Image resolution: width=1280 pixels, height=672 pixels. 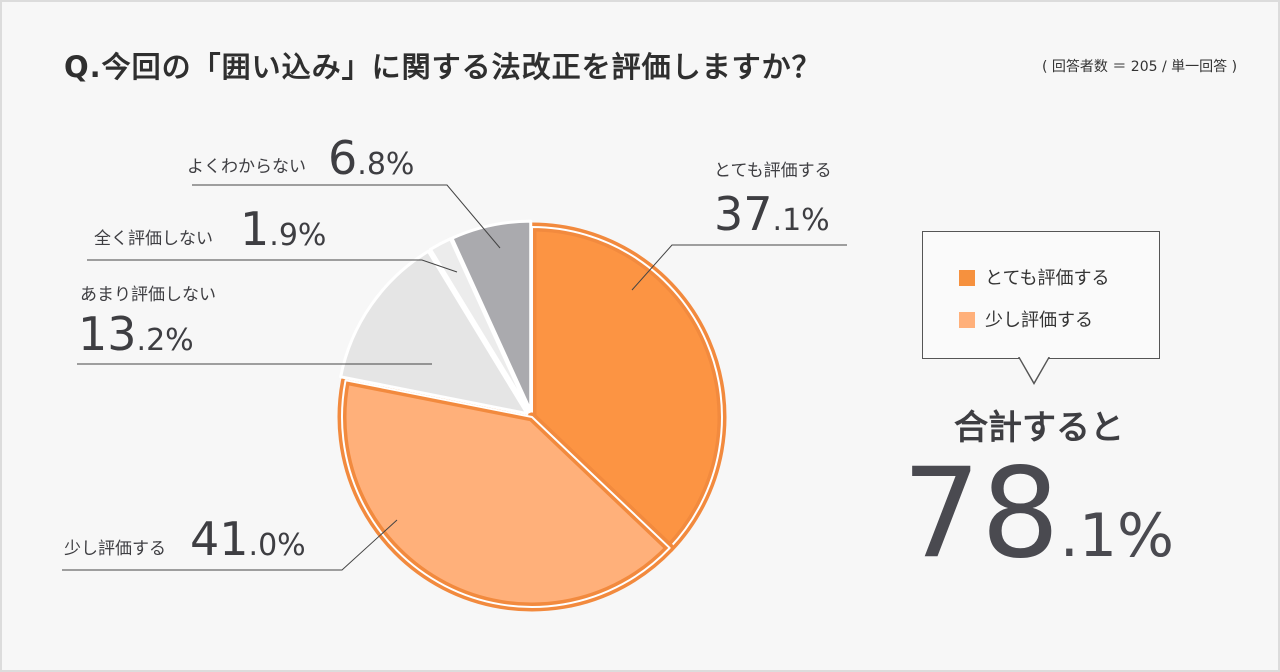 What do you see at coordinates (981, 514) in the screenshot?
I see `total-value-int: 78` at bounding box center [981, 514].